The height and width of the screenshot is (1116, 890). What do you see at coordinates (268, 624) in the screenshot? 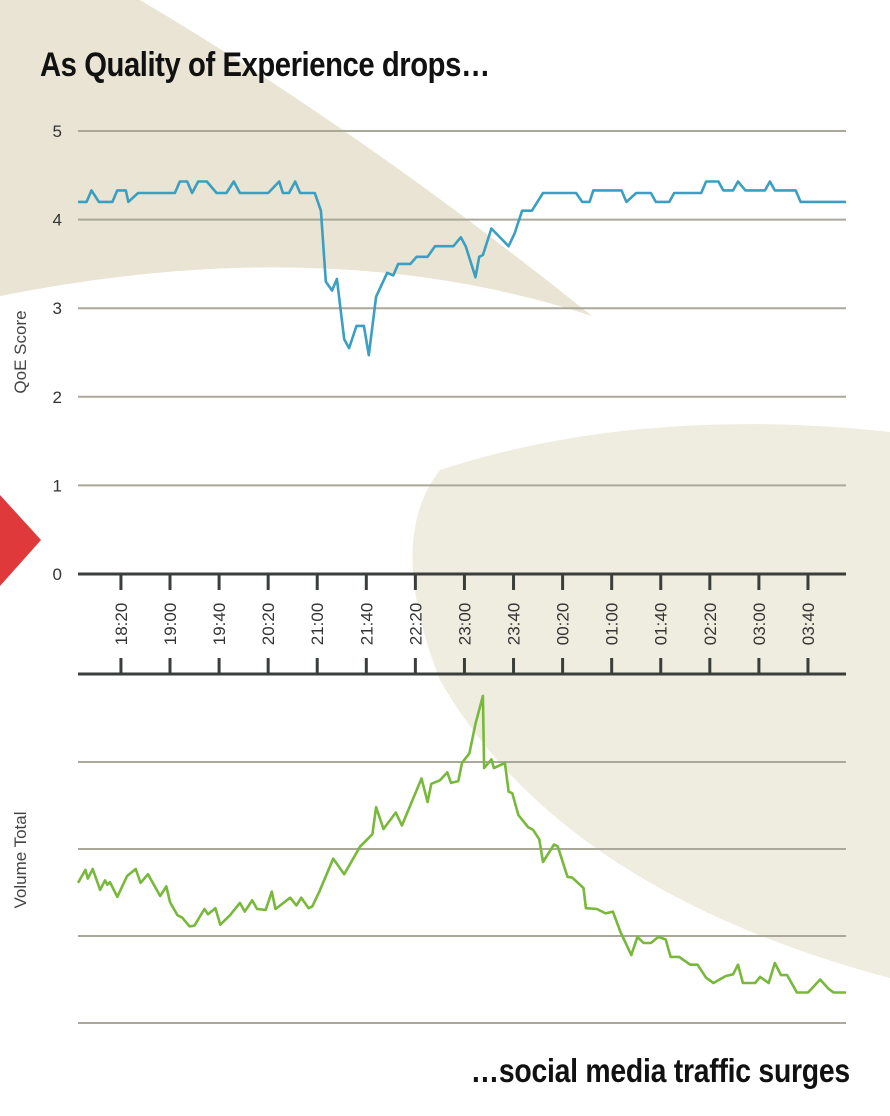
I see `time-tick-label: 20:20` at bounding box center [268, 624].